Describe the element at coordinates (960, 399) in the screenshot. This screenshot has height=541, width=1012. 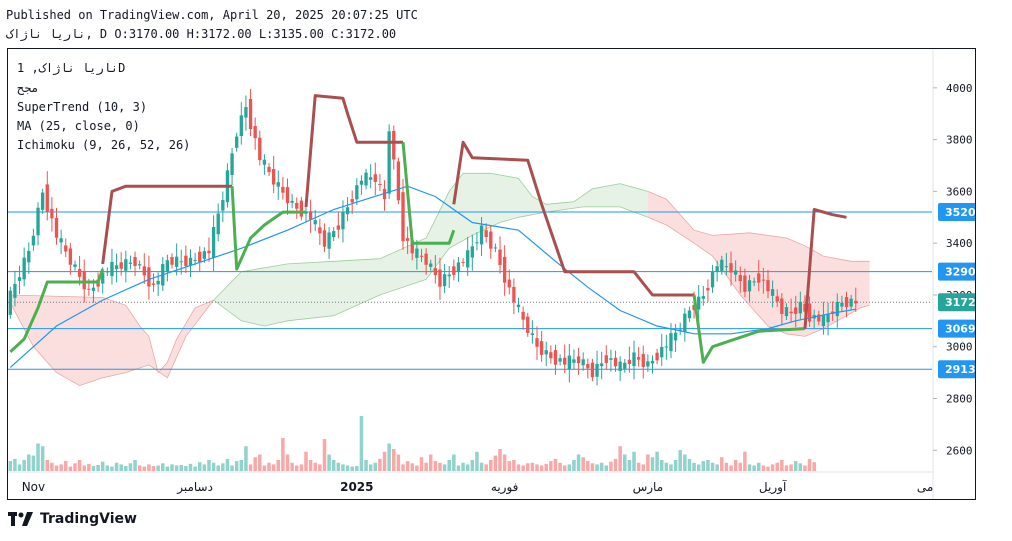
I see `y-tick-label: 2800.00` at that location.